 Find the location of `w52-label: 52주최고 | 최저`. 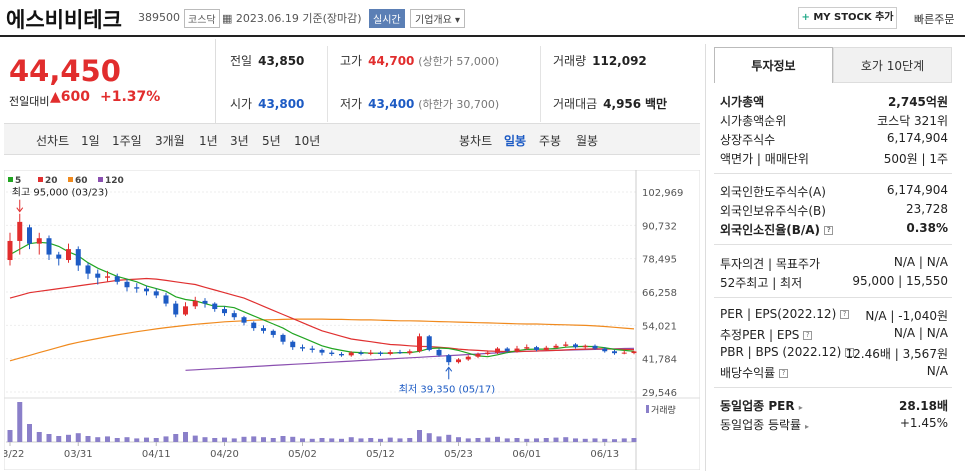

w52-label: 52주최고 | 최저 is located at coordinates (761, 283).